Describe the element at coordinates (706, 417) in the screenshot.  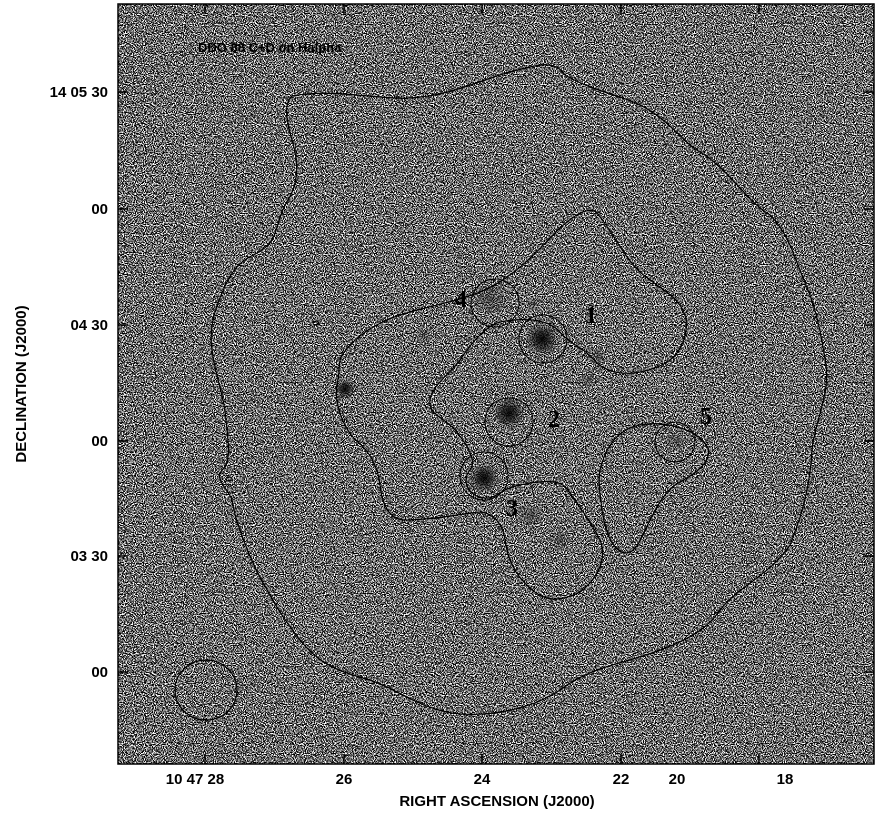
I see `region-label-5: 5` at that location.